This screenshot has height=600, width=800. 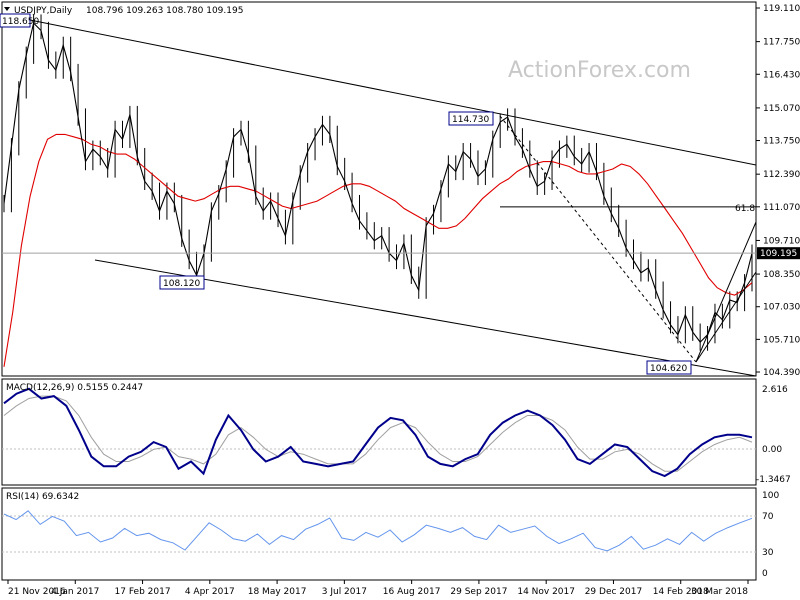 What do you see at coordinates (770, 496) in the screenshot?
I see `svg-text: 100` at bounding box center [770, 496].